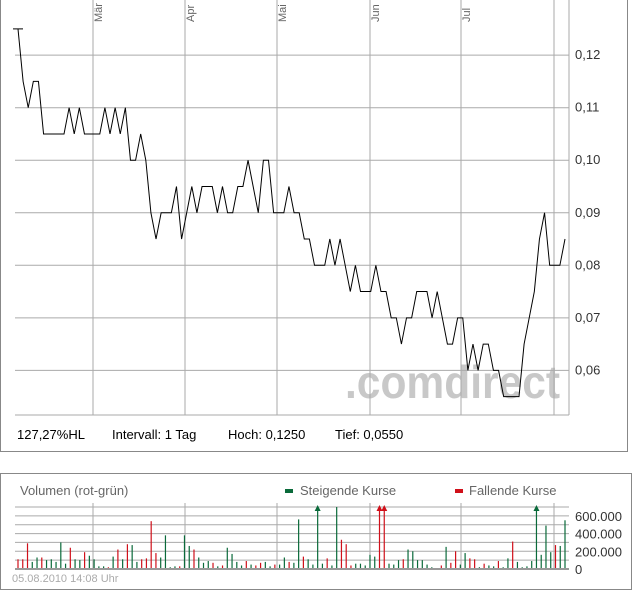 This screenshot has width=632, height=590. I want to click on y-tick-label: 0,08, so click(587, 264).